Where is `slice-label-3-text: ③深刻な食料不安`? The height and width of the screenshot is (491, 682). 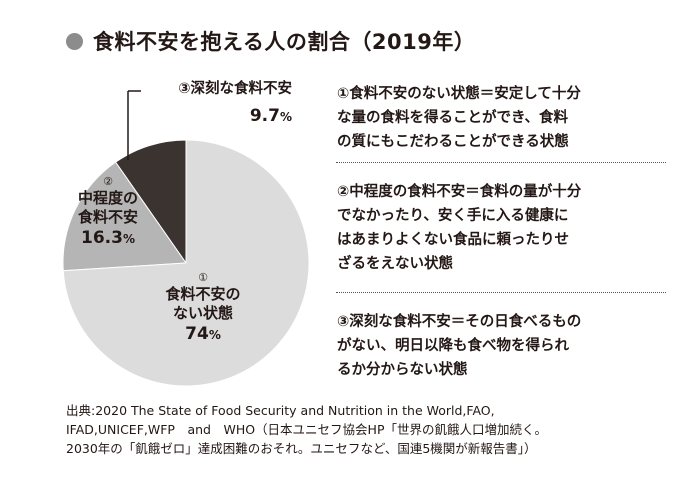
slice-label-3-text: ③深刻な食料不安 is located at coordinates (235, 89).